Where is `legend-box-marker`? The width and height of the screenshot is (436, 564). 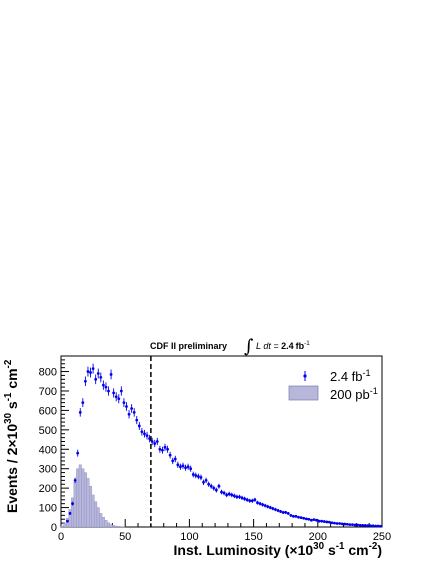
legend-box-marker is located at coordinates (303, 393).